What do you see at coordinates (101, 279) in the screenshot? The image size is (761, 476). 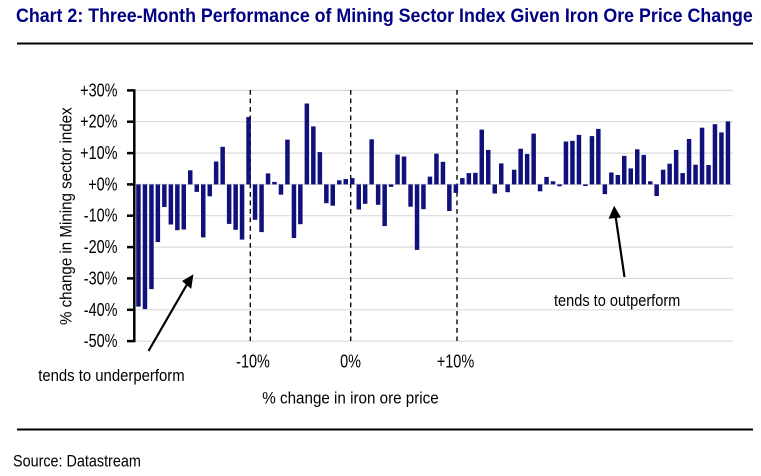 I see `svg-text: -30%` at bounding box center [101, 279].